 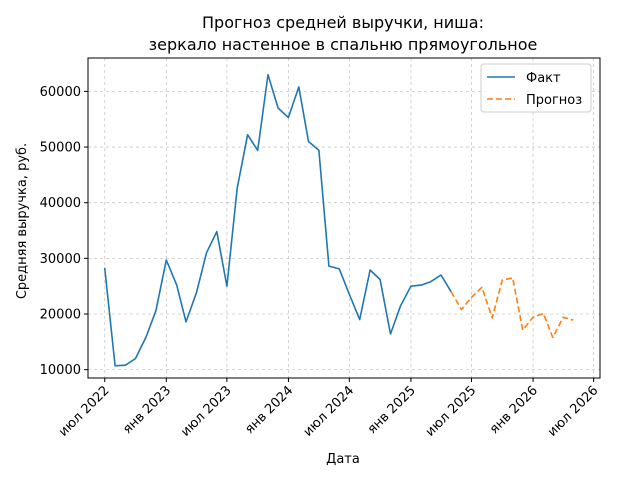 What do you see at coordinates (60, 370) in the screenshot?
I see `y-tick-label: 10000` at bounding box center [60, 370].